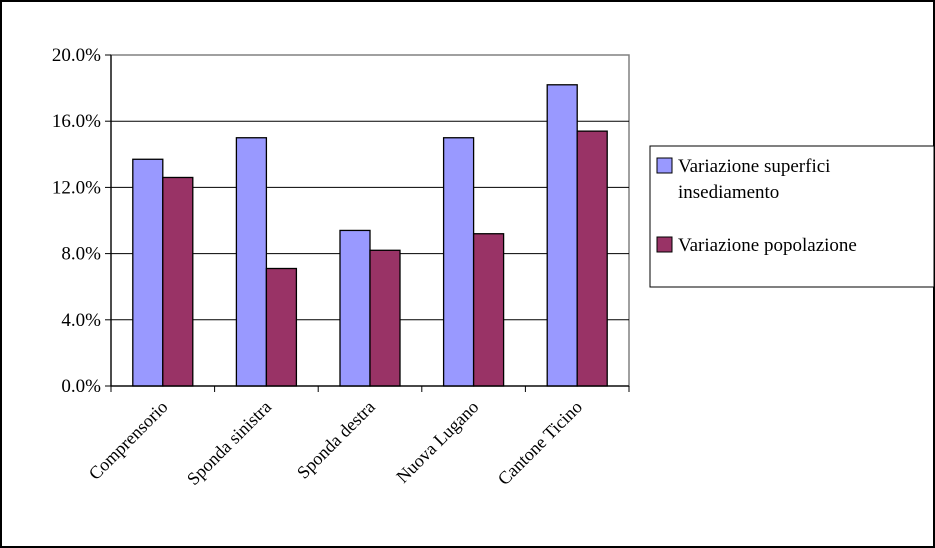 This screenshot has height=548, width=935. Describe the element at coordinates (81, 320) in the screenshot. I see `y-tick-label: 4.0%` at that location.